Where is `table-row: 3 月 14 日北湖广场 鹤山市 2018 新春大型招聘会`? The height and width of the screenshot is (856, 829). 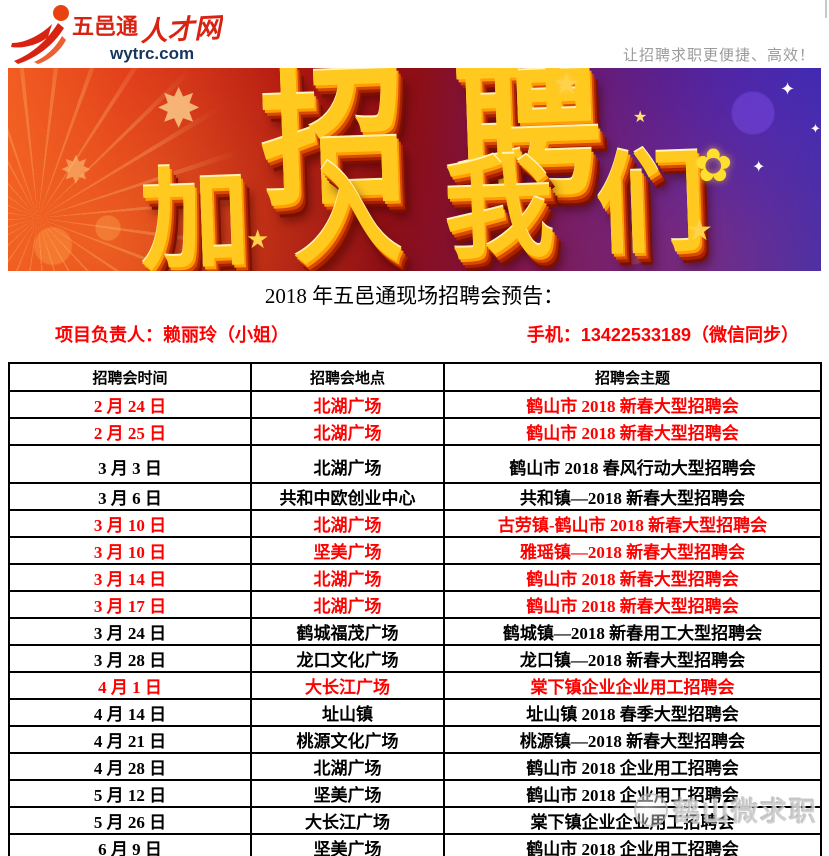
table-row: 3 月 14 日北湖广场 鹤山市 2018 新春大型招聘会 is located at coordinates (415, 577).